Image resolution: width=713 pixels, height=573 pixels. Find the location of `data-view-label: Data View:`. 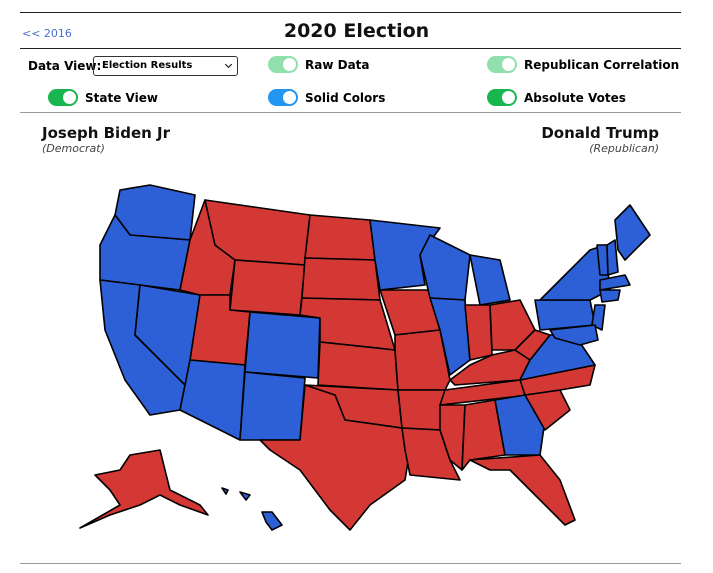

data-view-label: Data View: is located at coordinates (65, 66).